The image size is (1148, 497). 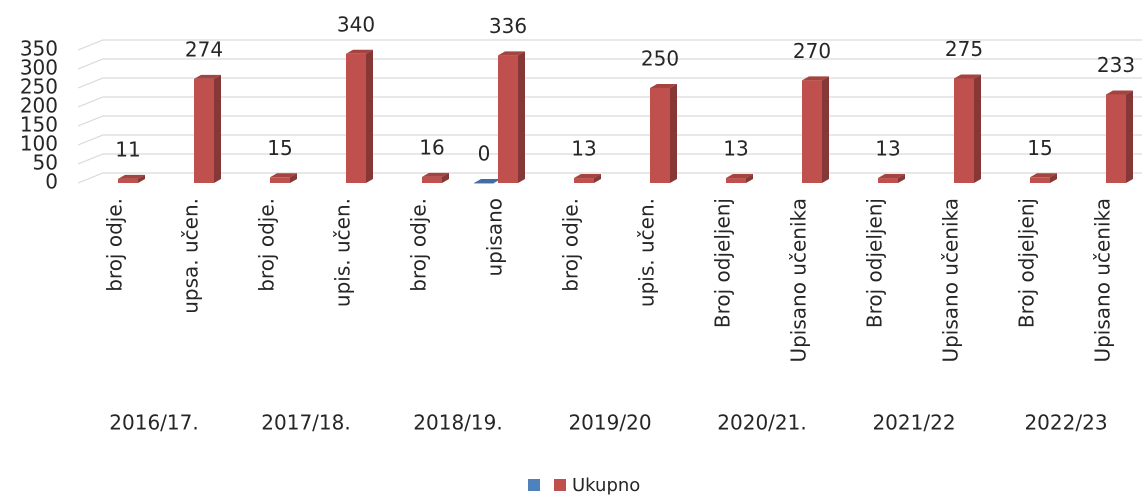 What do you see at coordinates (45, 163) in the screenshot?
I see `y-tick-label: 50` at bounding box center [45, 163].